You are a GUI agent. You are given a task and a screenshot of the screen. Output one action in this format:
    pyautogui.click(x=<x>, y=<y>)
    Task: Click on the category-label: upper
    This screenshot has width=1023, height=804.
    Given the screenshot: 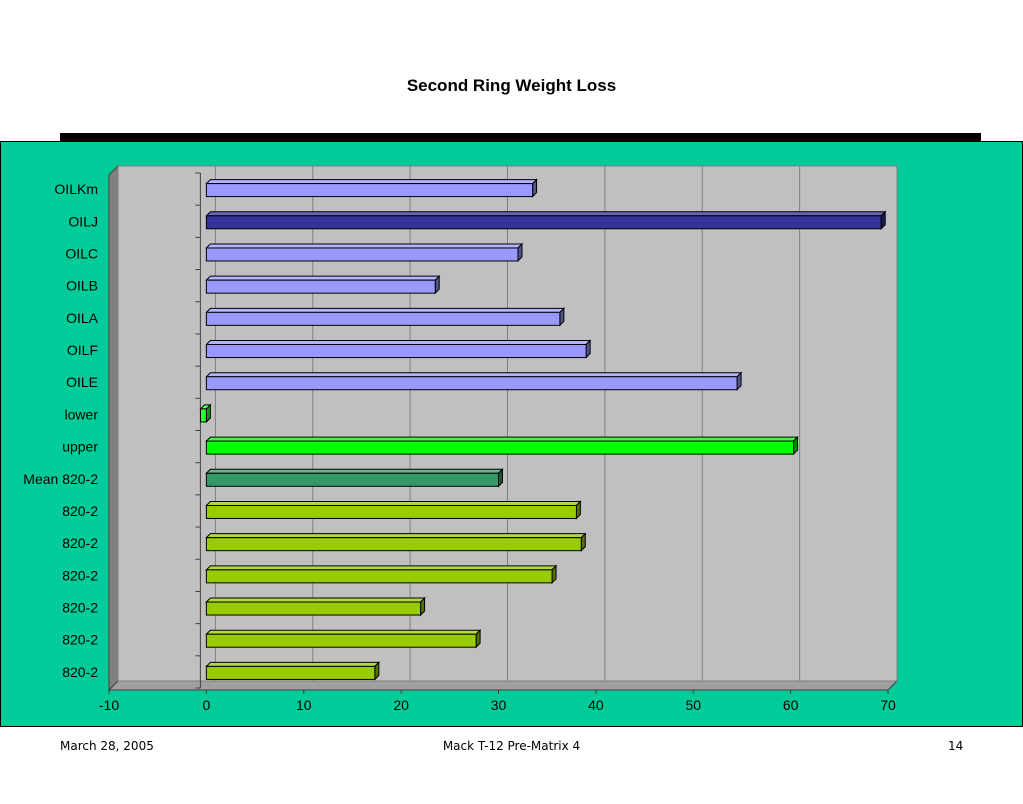 What is the action you would take?
    pyautogui.click(x=80, y=447)
    